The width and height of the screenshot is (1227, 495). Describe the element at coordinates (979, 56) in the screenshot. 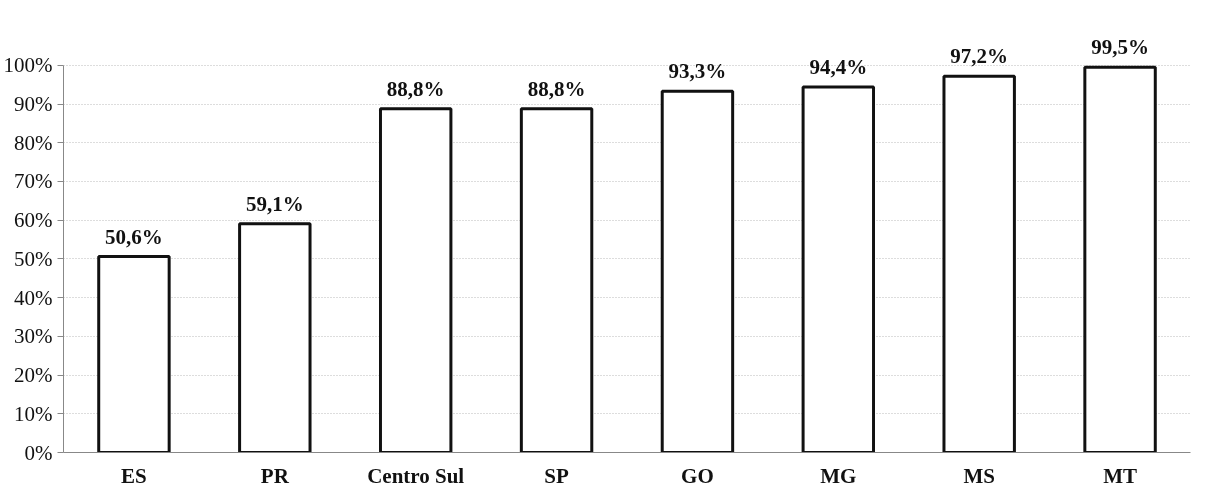

I see `data-label: 97,2%` at that location.